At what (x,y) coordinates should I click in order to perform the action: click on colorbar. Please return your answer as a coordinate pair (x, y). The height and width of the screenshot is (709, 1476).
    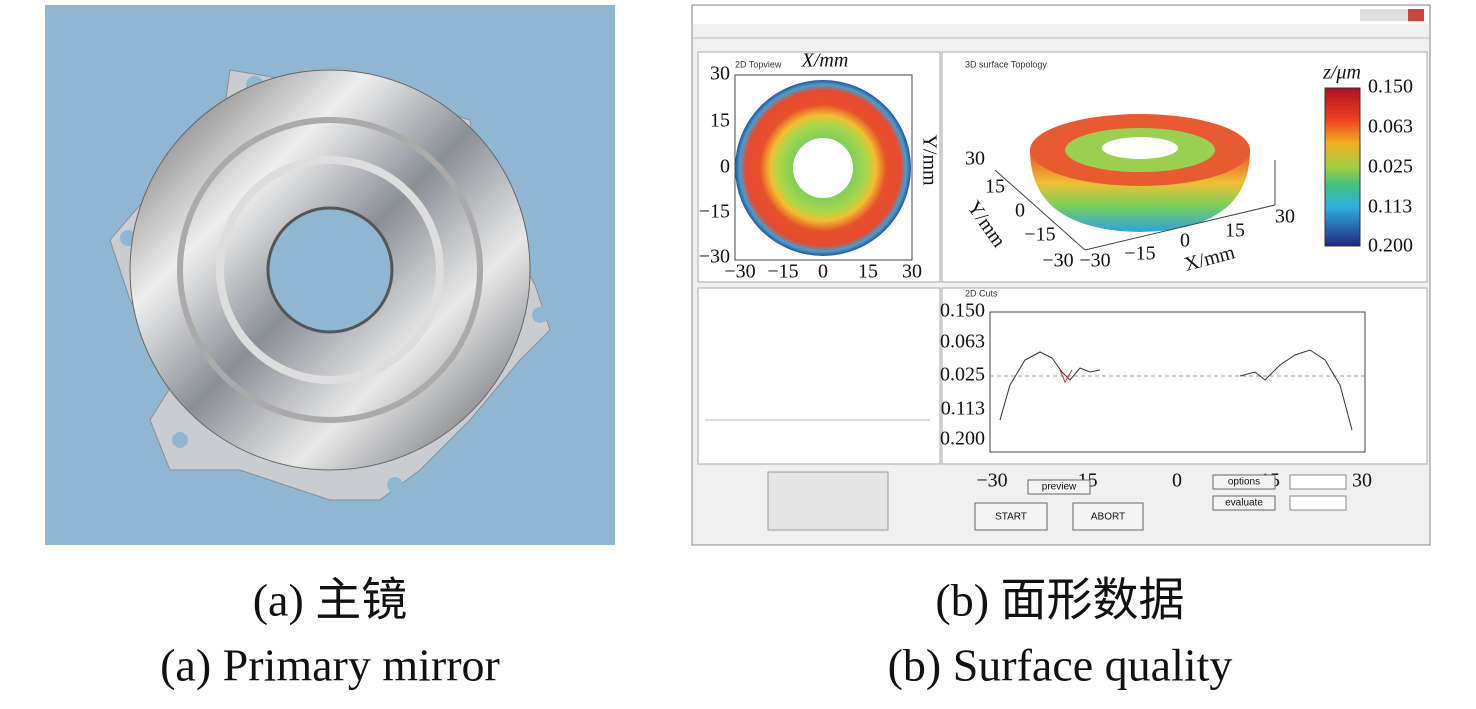
    Looking at the image, I should click on (1342, 167).